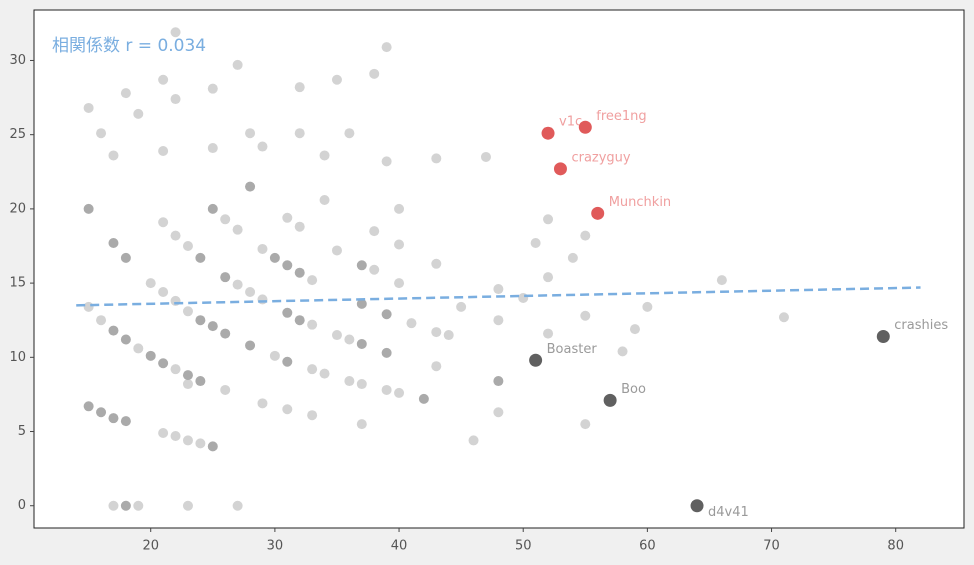 The width and height of the screenshot is (974, 565). Describe the element at coordinates (498, 296) in the screenshot. I see `trend-line` at that location.